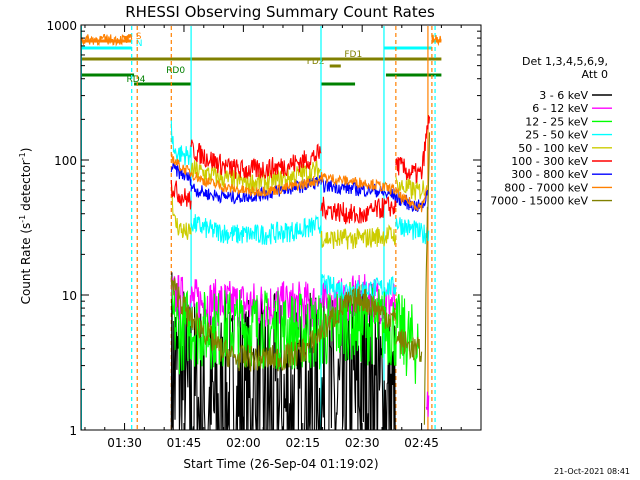 This screenshot has width=640, height=480. What do you see at coordinates (302, 443) in the screenshot?
I see `x-tick-label-3: 02:15` at bounding box center [302, 443].